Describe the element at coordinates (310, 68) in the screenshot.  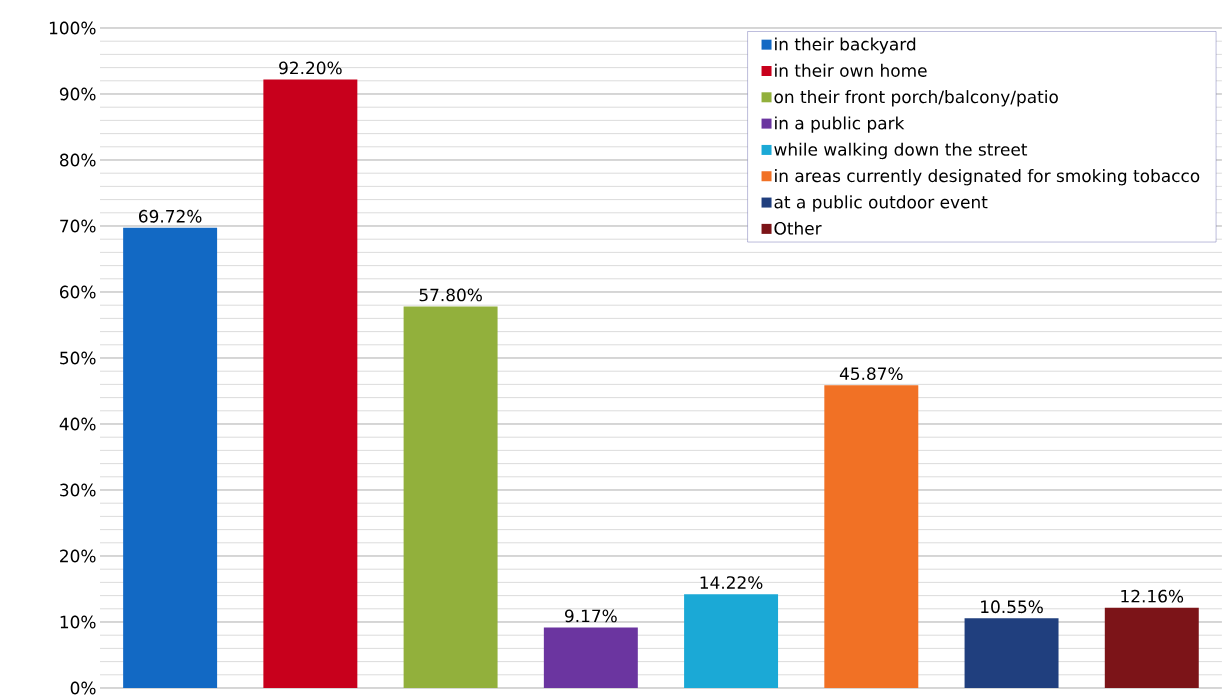
I see `data-label: 92.20%` at that location.